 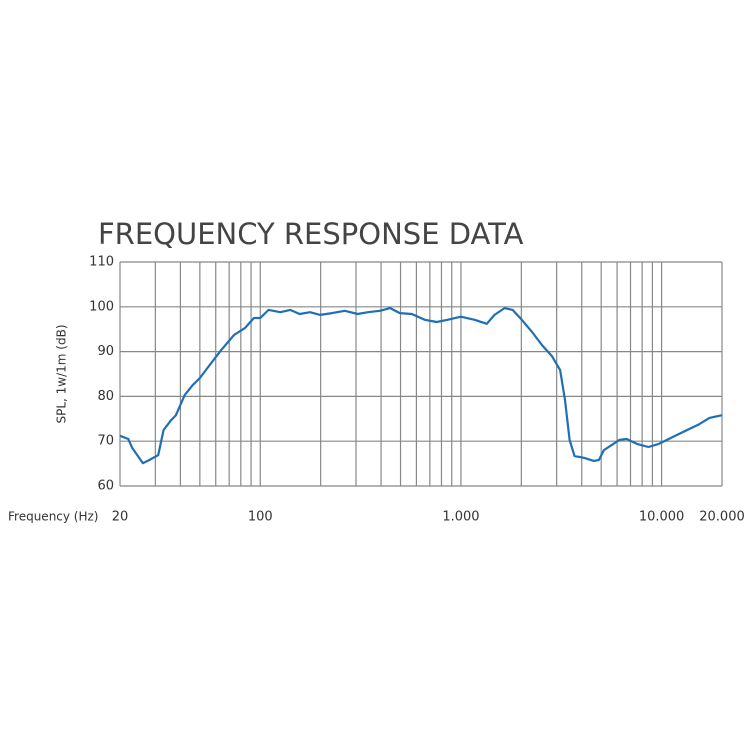 What do you see at coordinates (662, 517) in the screenshot?
I see `x-tick-label: 10.000` at bounding box center [662, 517].